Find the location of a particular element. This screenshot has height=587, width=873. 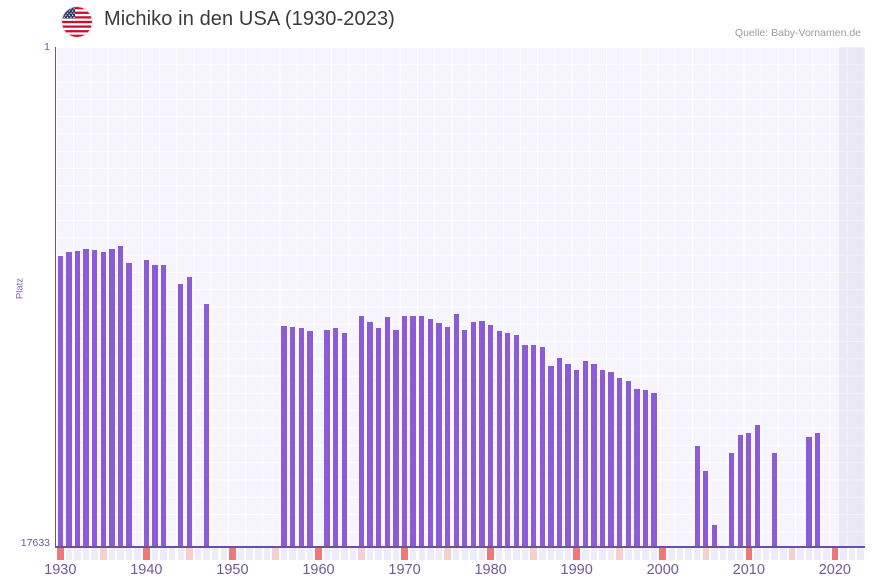

x-axis-label: 1990 is located at coordinates (576, 570).